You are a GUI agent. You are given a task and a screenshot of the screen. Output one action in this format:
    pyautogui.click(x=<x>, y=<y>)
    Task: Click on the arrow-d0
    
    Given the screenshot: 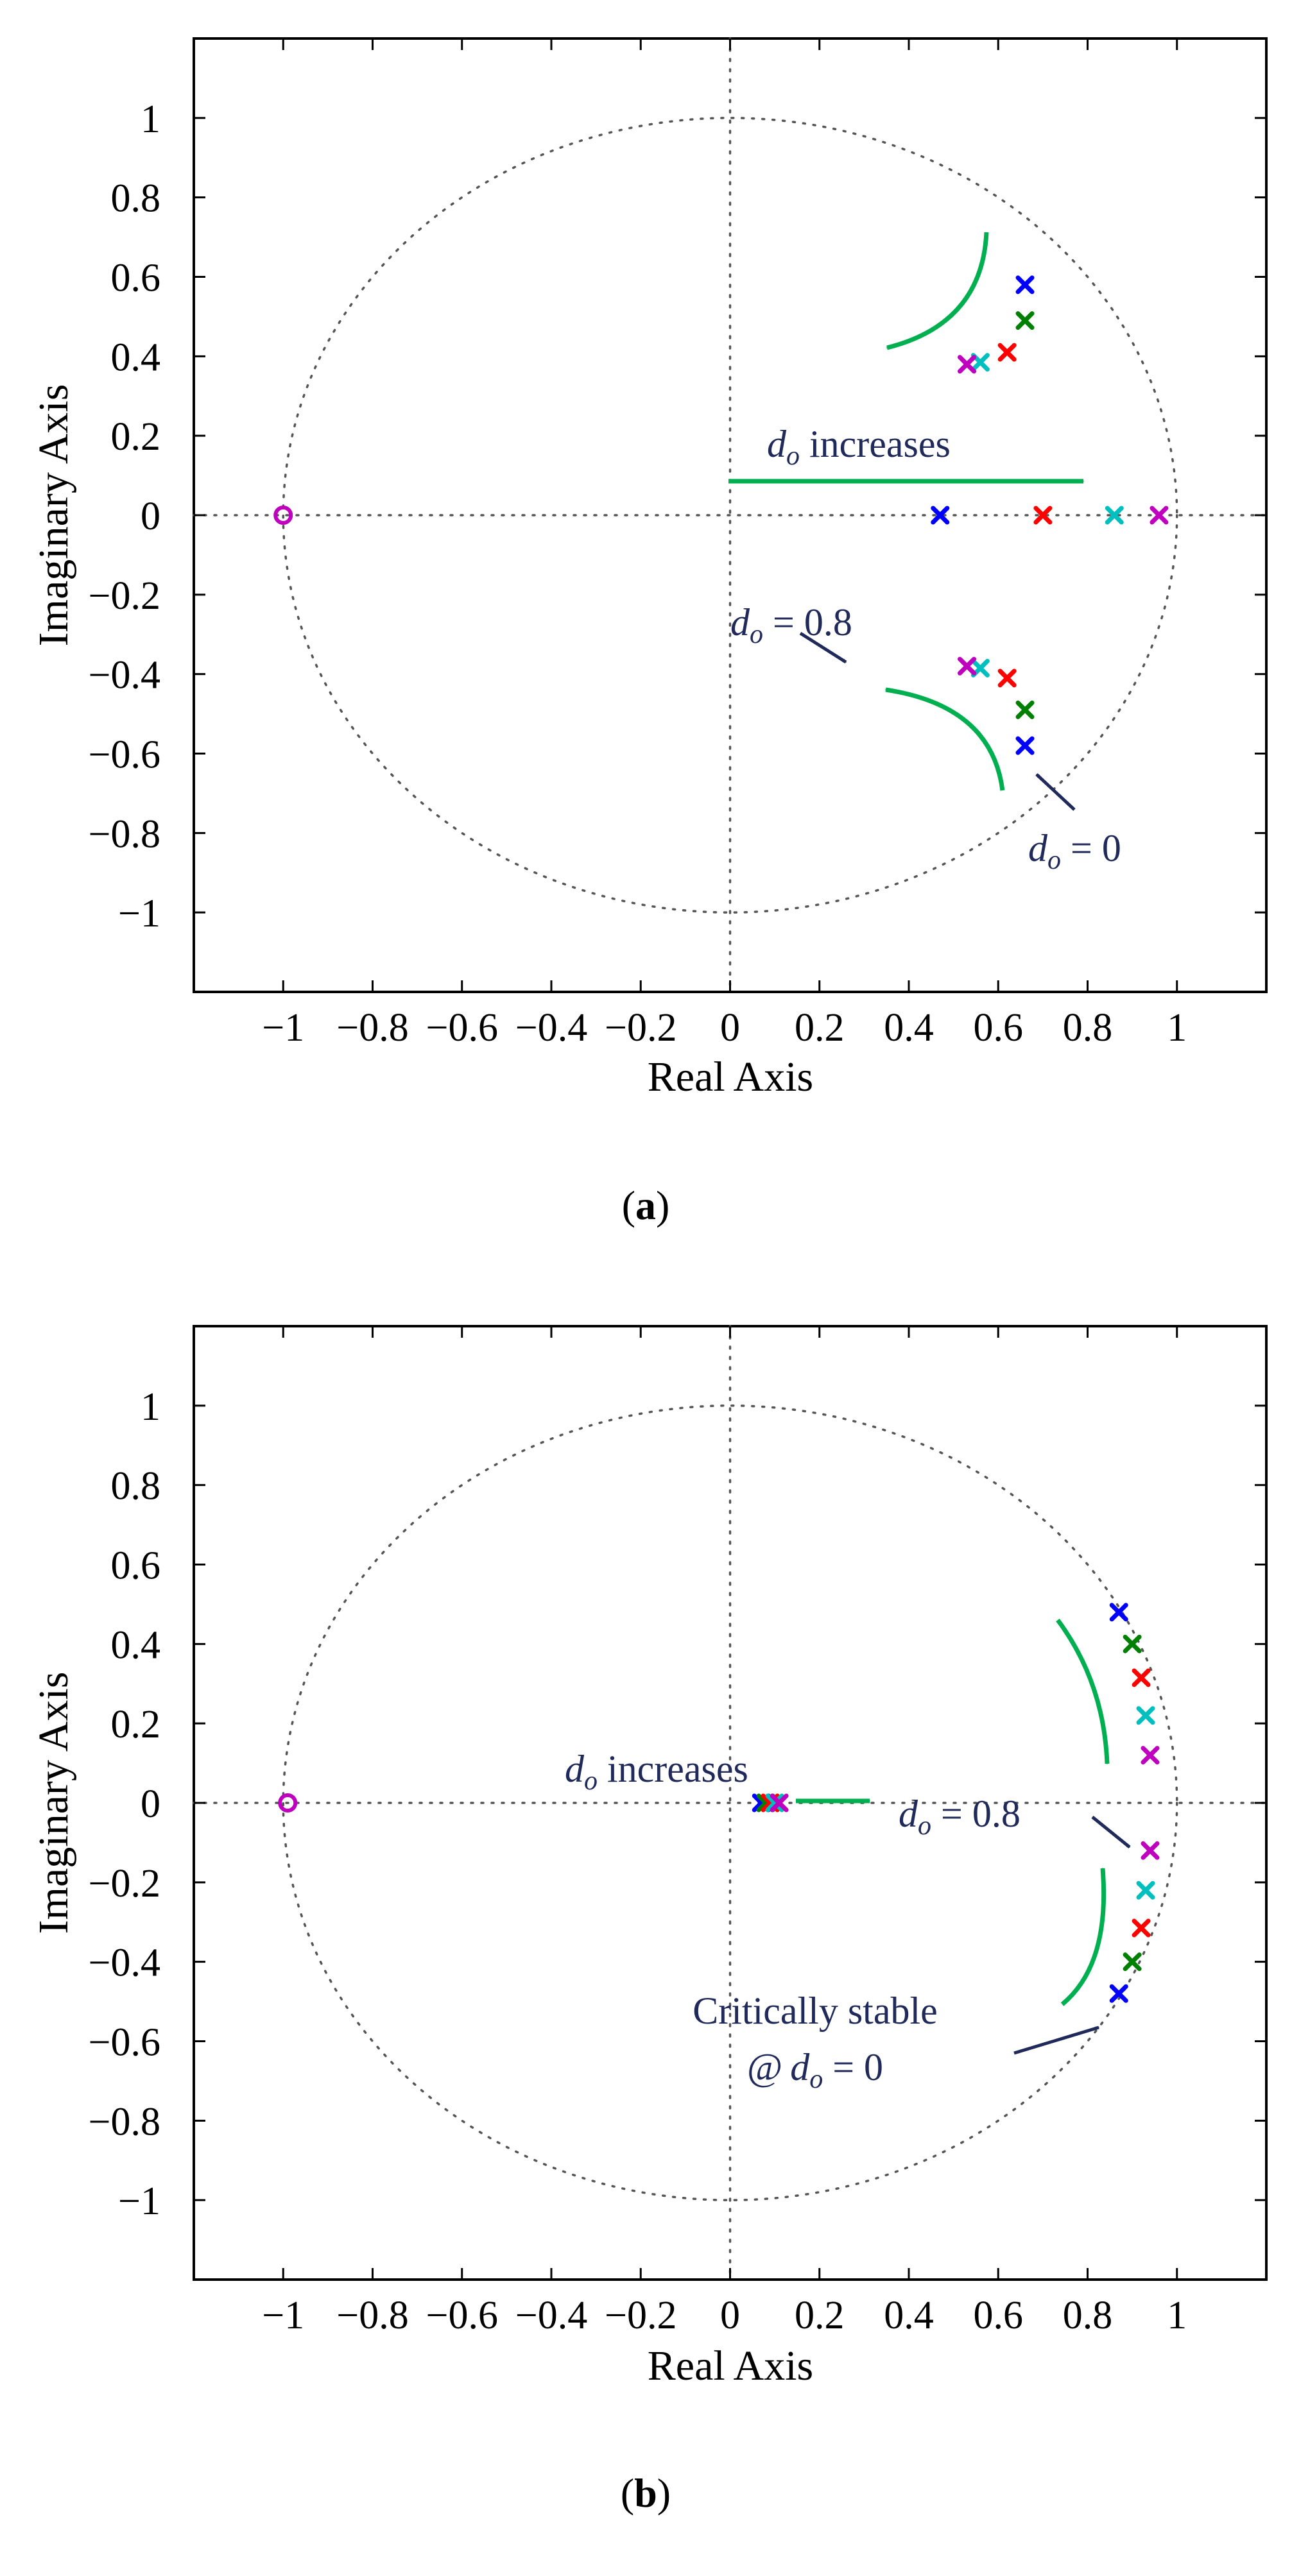 What is the action you would take?
    pyautogui.click(x=1055, y=792)
    